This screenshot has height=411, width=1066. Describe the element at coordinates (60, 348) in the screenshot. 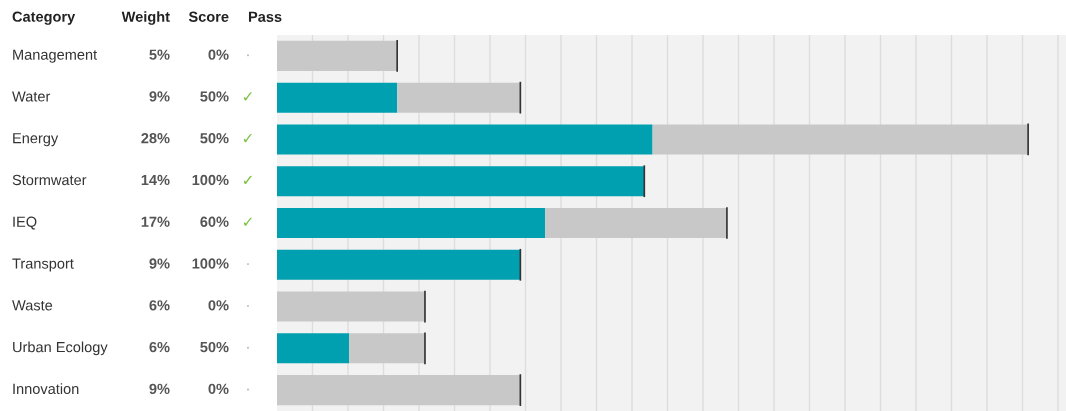

I see `y-tick-label: Urban Ecology` at that location.